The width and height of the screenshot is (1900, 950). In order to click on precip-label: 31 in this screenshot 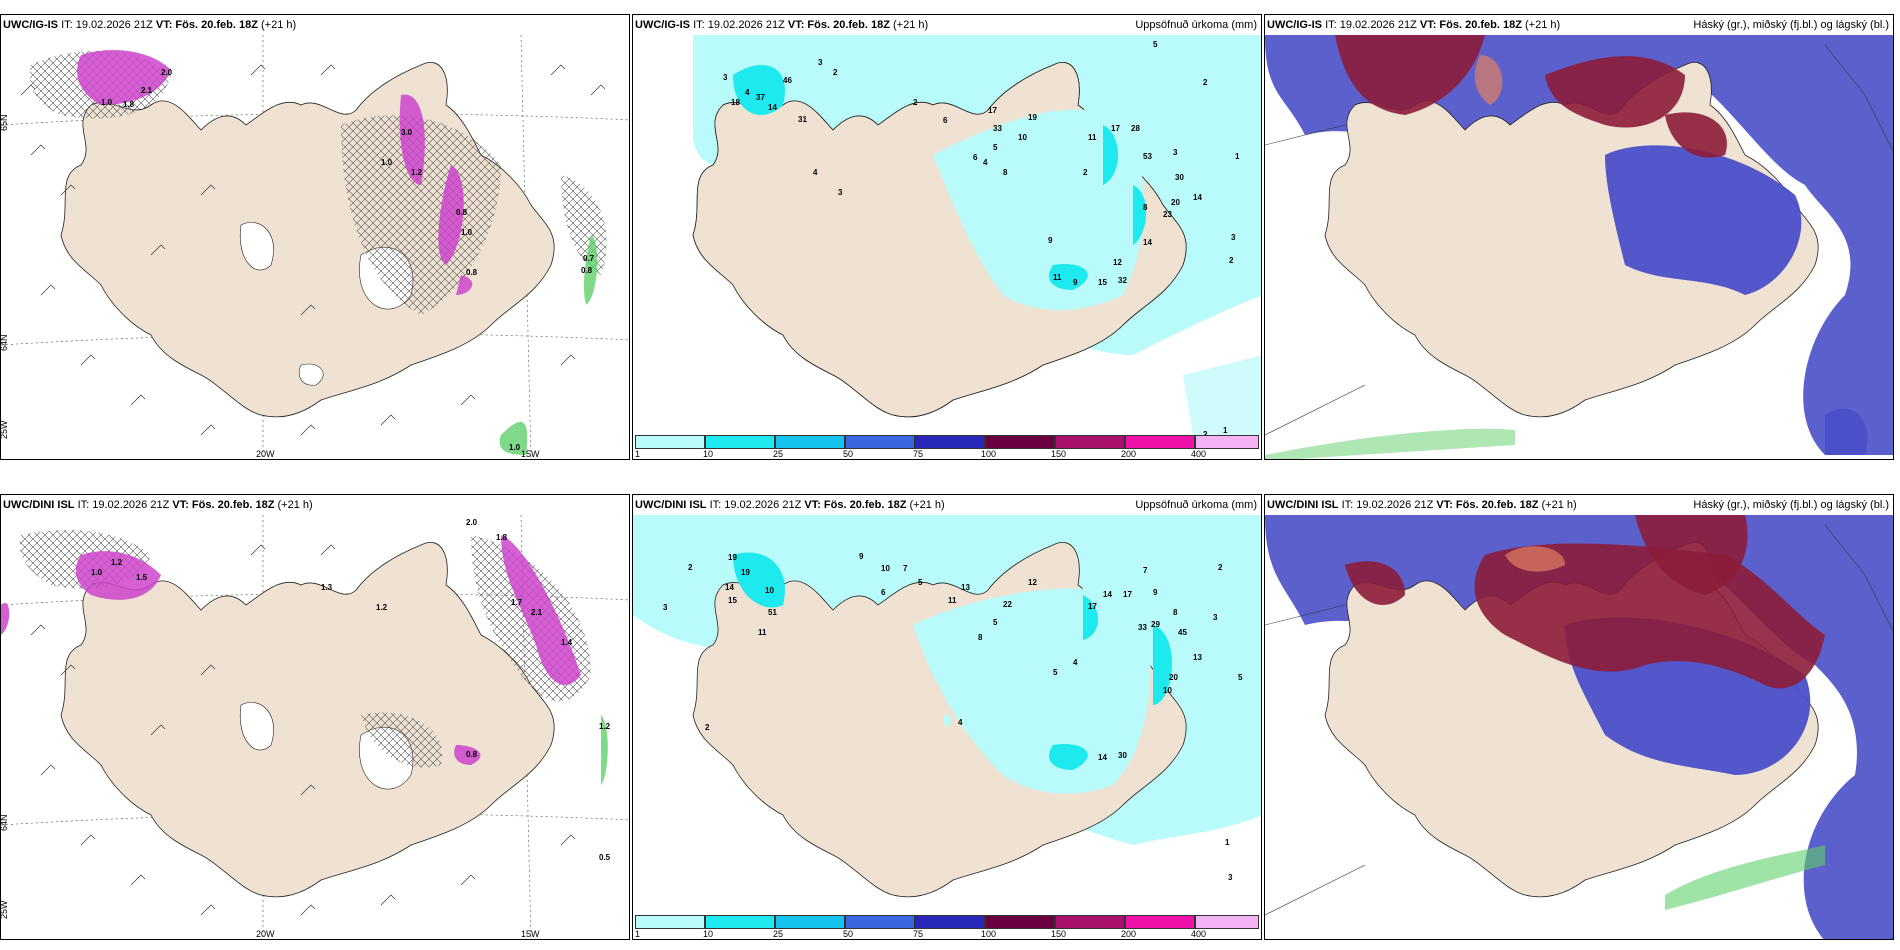, I will do `click(802, 119)`.